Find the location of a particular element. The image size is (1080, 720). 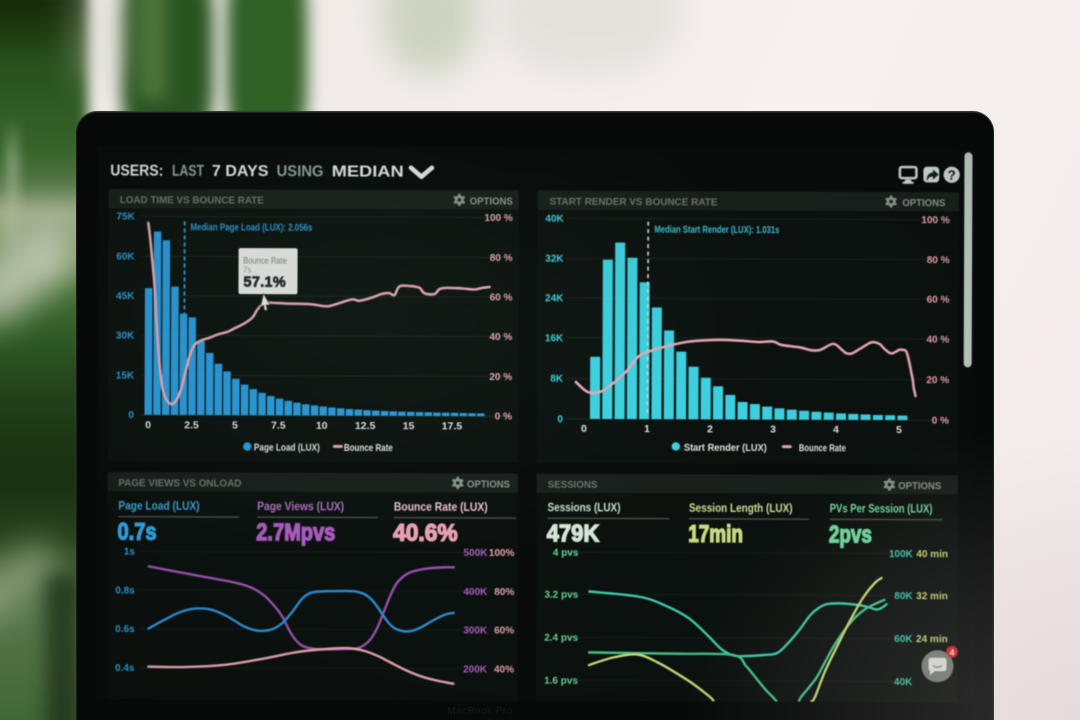

svg-text: 16K is located at coordinates (554, 338).